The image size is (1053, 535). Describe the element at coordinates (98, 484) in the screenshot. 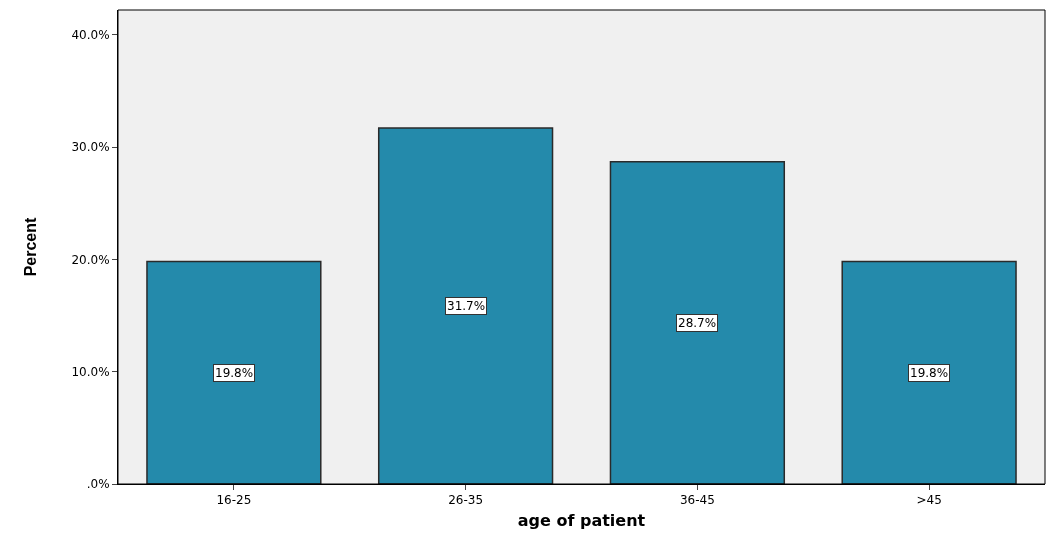

I see `y-tick-label: .0%` at that location.